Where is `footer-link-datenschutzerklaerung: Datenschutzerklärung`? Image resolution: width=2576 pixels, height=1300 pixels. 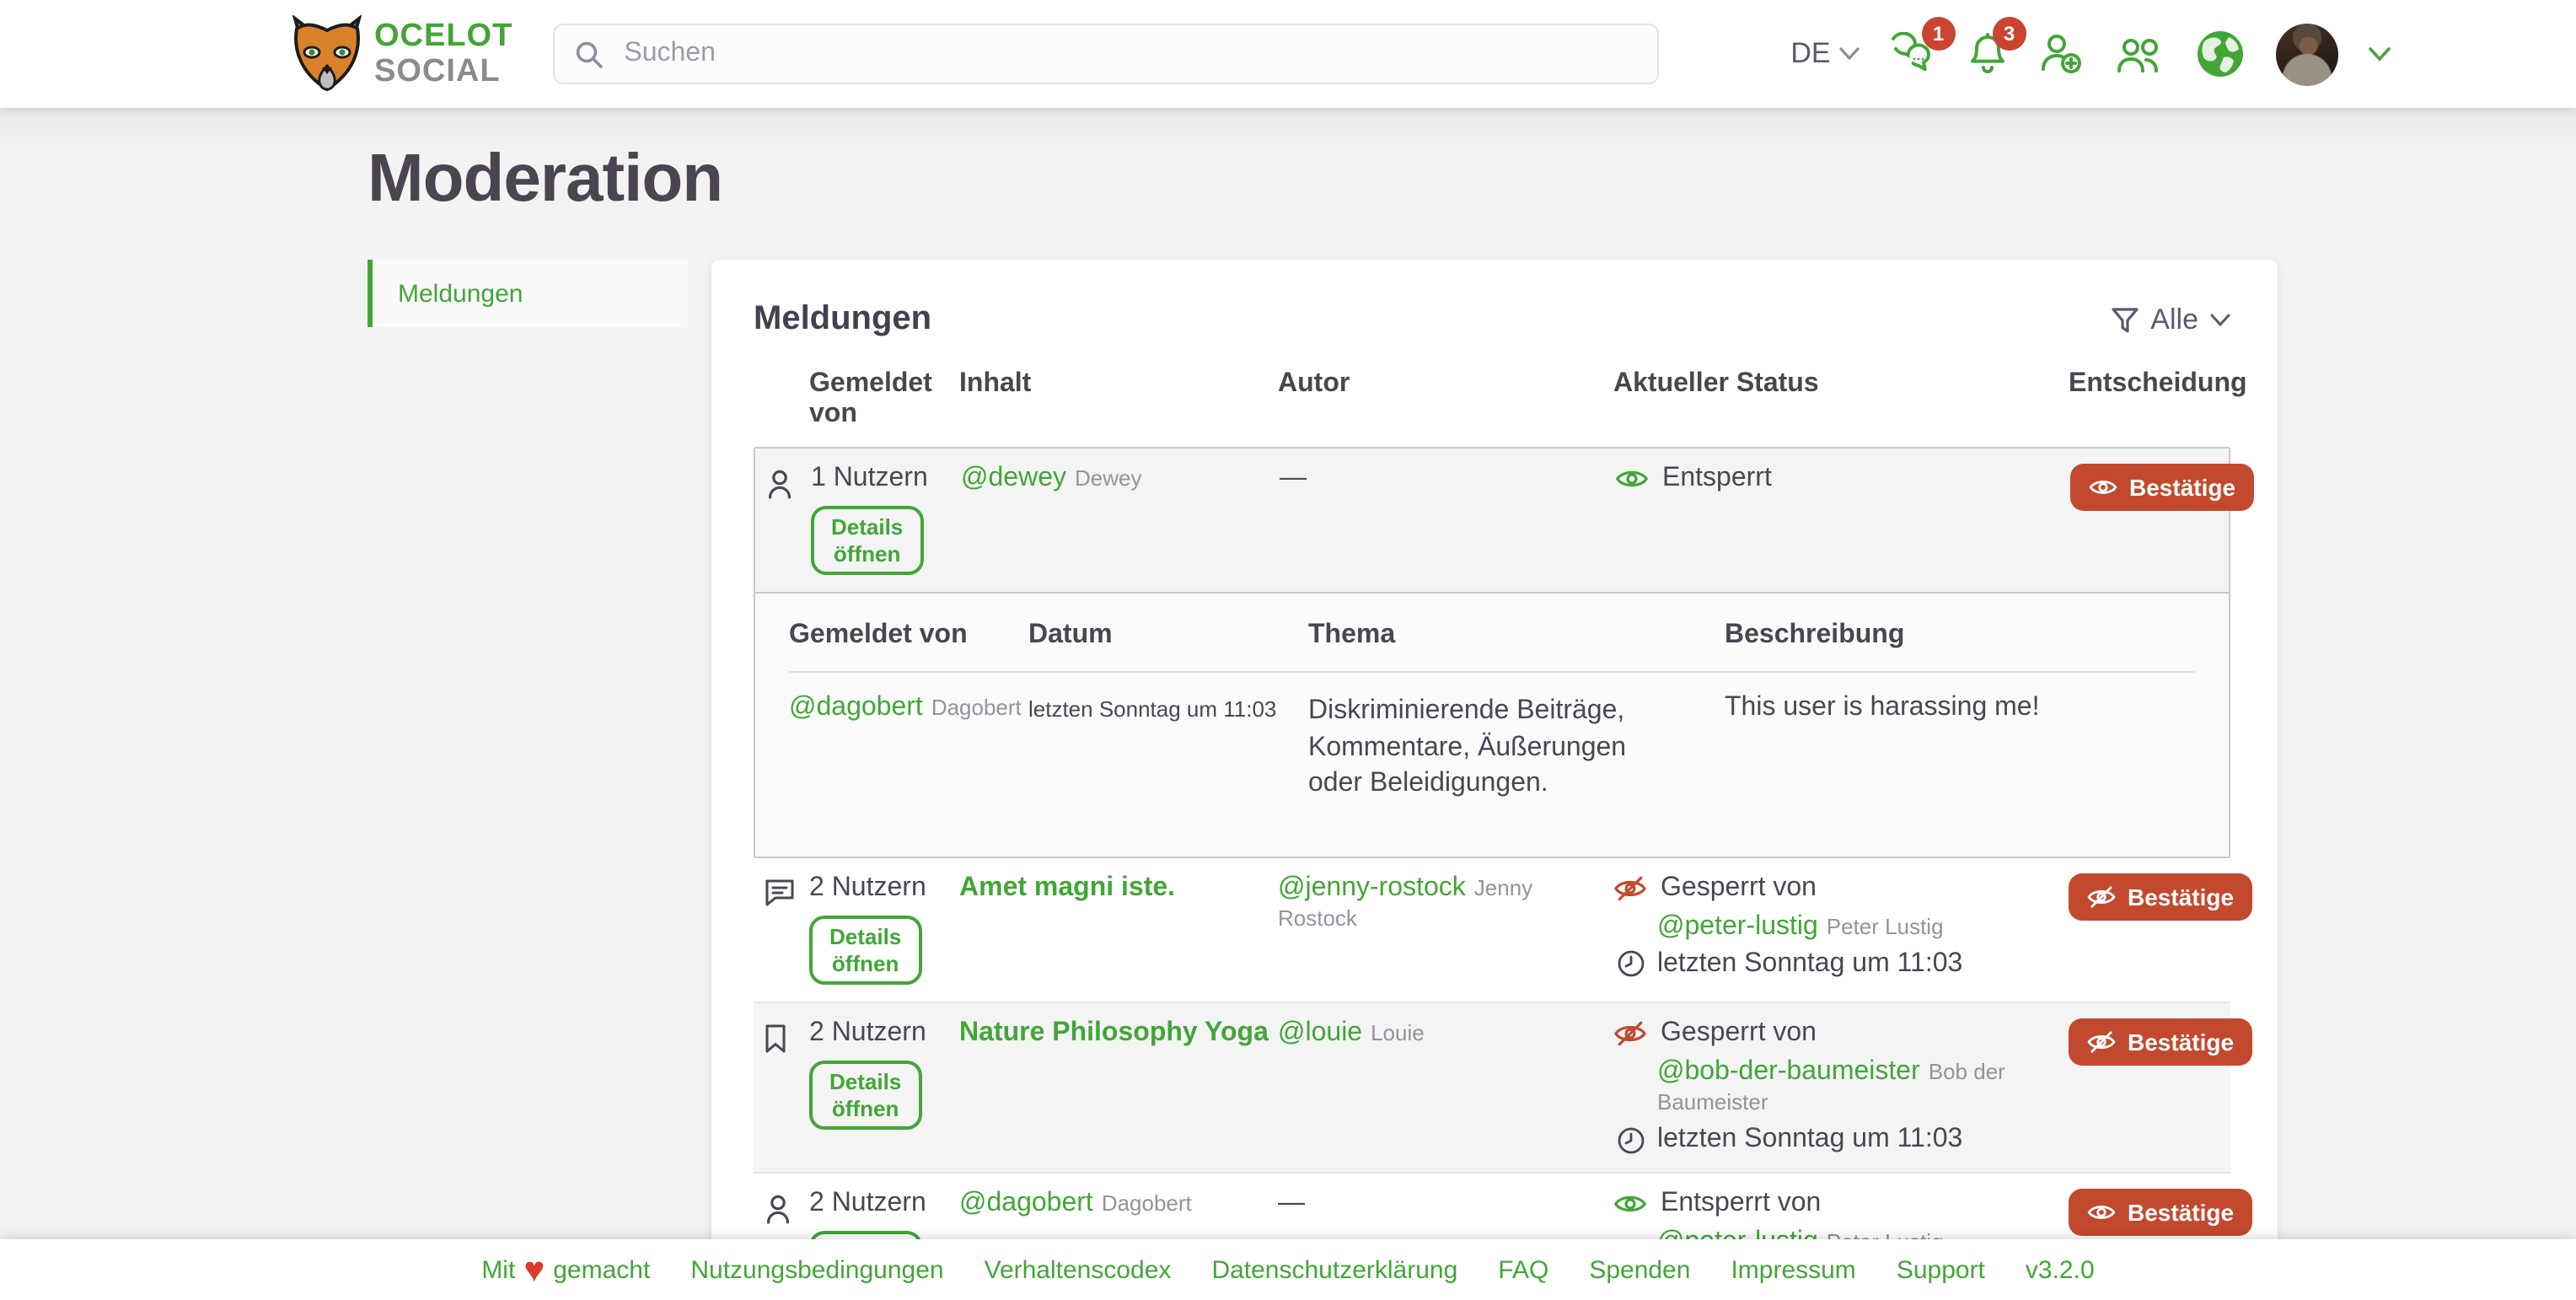 footer-link-datenschutzerklaerung: Datenschutzerklärung is located at coordinates (1334, 1269).